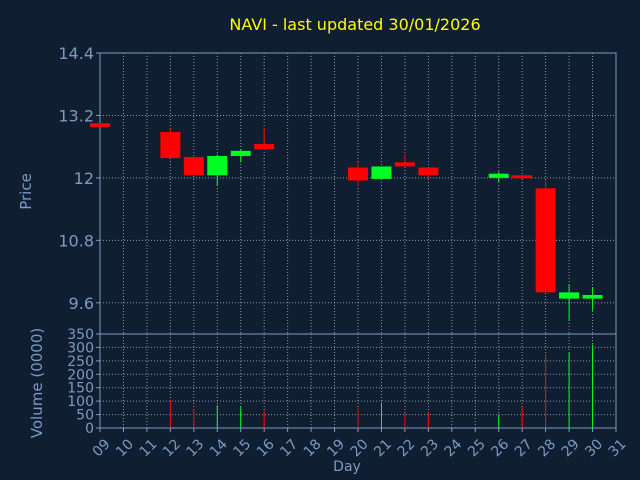 Image resolution: width=640 pixels, height=480 pixels. What do you see at coordinates (125, 448) in the screenshot?
I see `x-tick-label: 10` at bounding box center [125, 448].